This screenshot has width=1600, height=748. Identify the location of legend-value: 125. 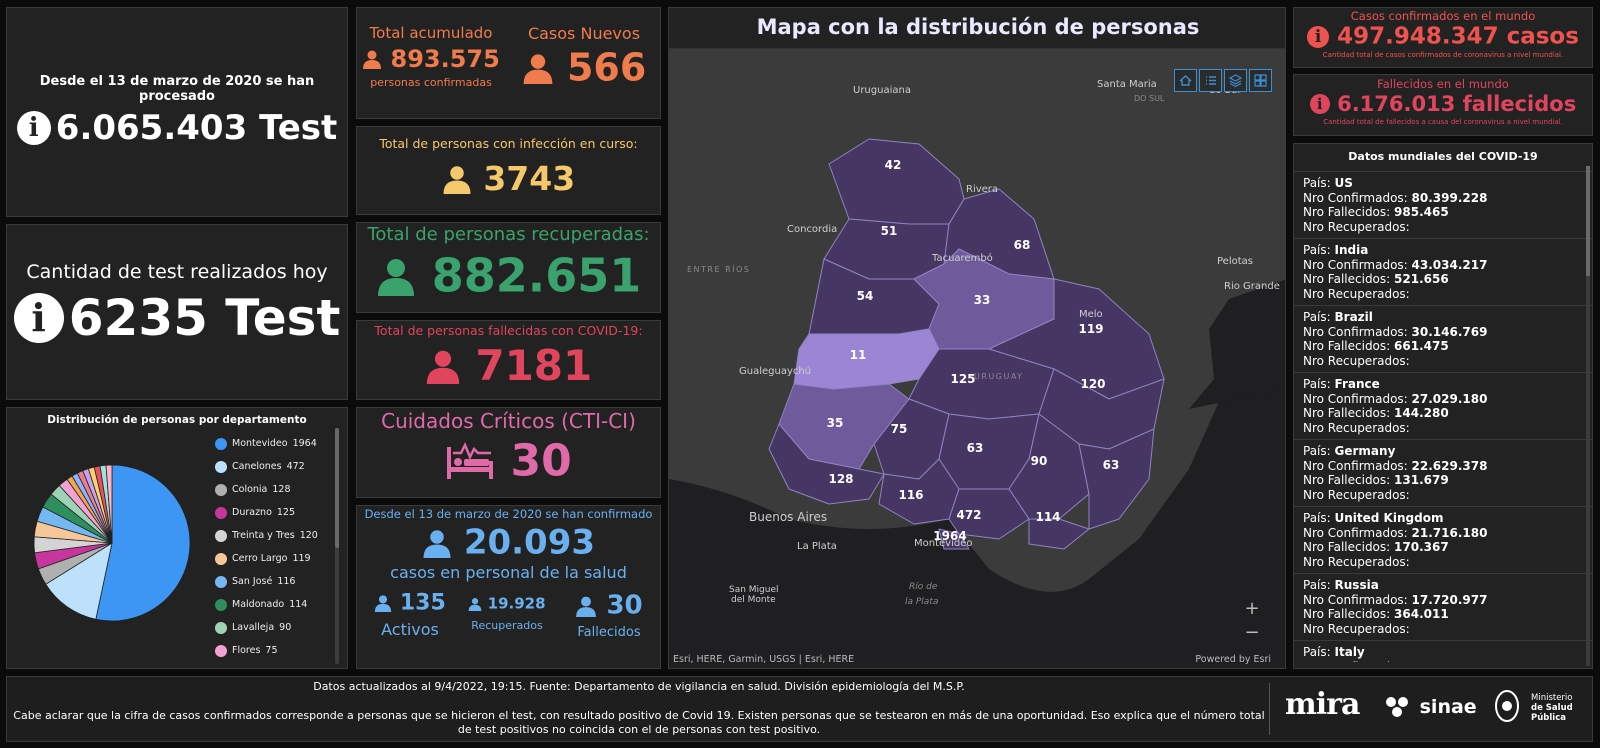
(286, 512).